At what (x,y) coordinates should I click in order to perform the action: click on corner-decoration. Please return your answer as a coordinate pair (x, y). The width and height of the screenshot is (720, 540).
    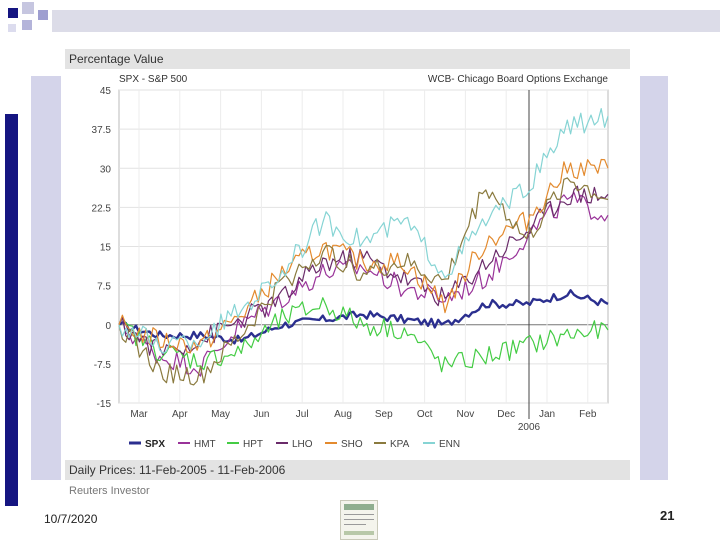
    Looking at the image, I should click on (28, 17).